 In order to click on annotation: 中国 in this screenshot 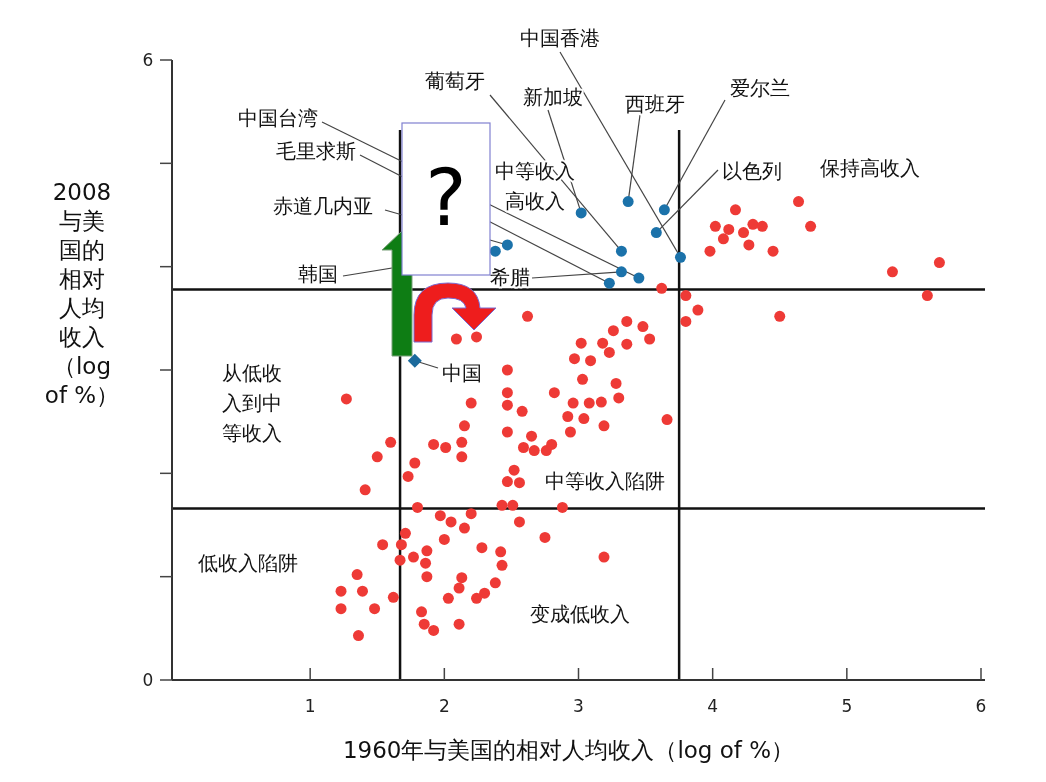, I will do `click(462, 373)`.